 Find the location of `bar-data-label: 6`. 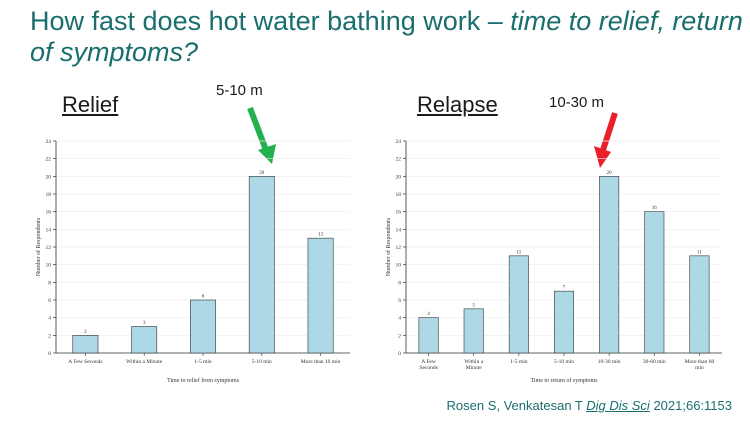

bar-data-label: 6 is located at coordinates (203, 297).